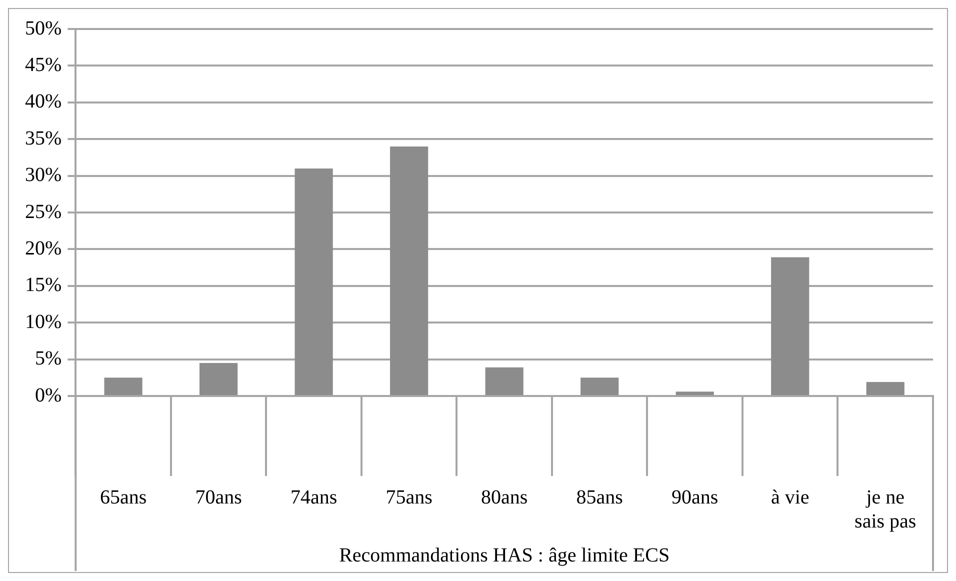 The height and width of the screenshot is (581, 956). What do you see at coordinates (504, 497) in the screenshot?
I see `x-tick-label: 80ans` at bounding box center [504, 497].